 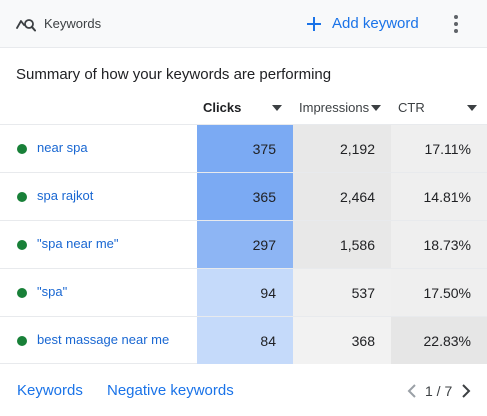 I want to click on table-row: "spa near me" 297 1,586 18.73%, so click(x=243, y=244).